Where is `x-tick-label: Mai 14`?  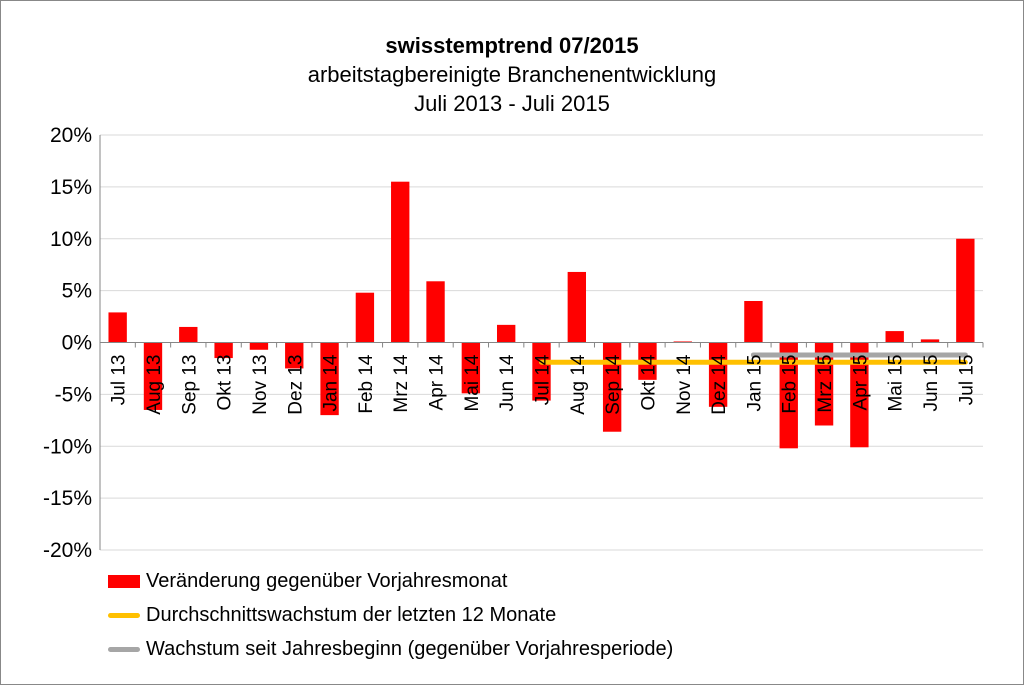
x-tick-label: Mai 14 is located at coordinates (472, 382).